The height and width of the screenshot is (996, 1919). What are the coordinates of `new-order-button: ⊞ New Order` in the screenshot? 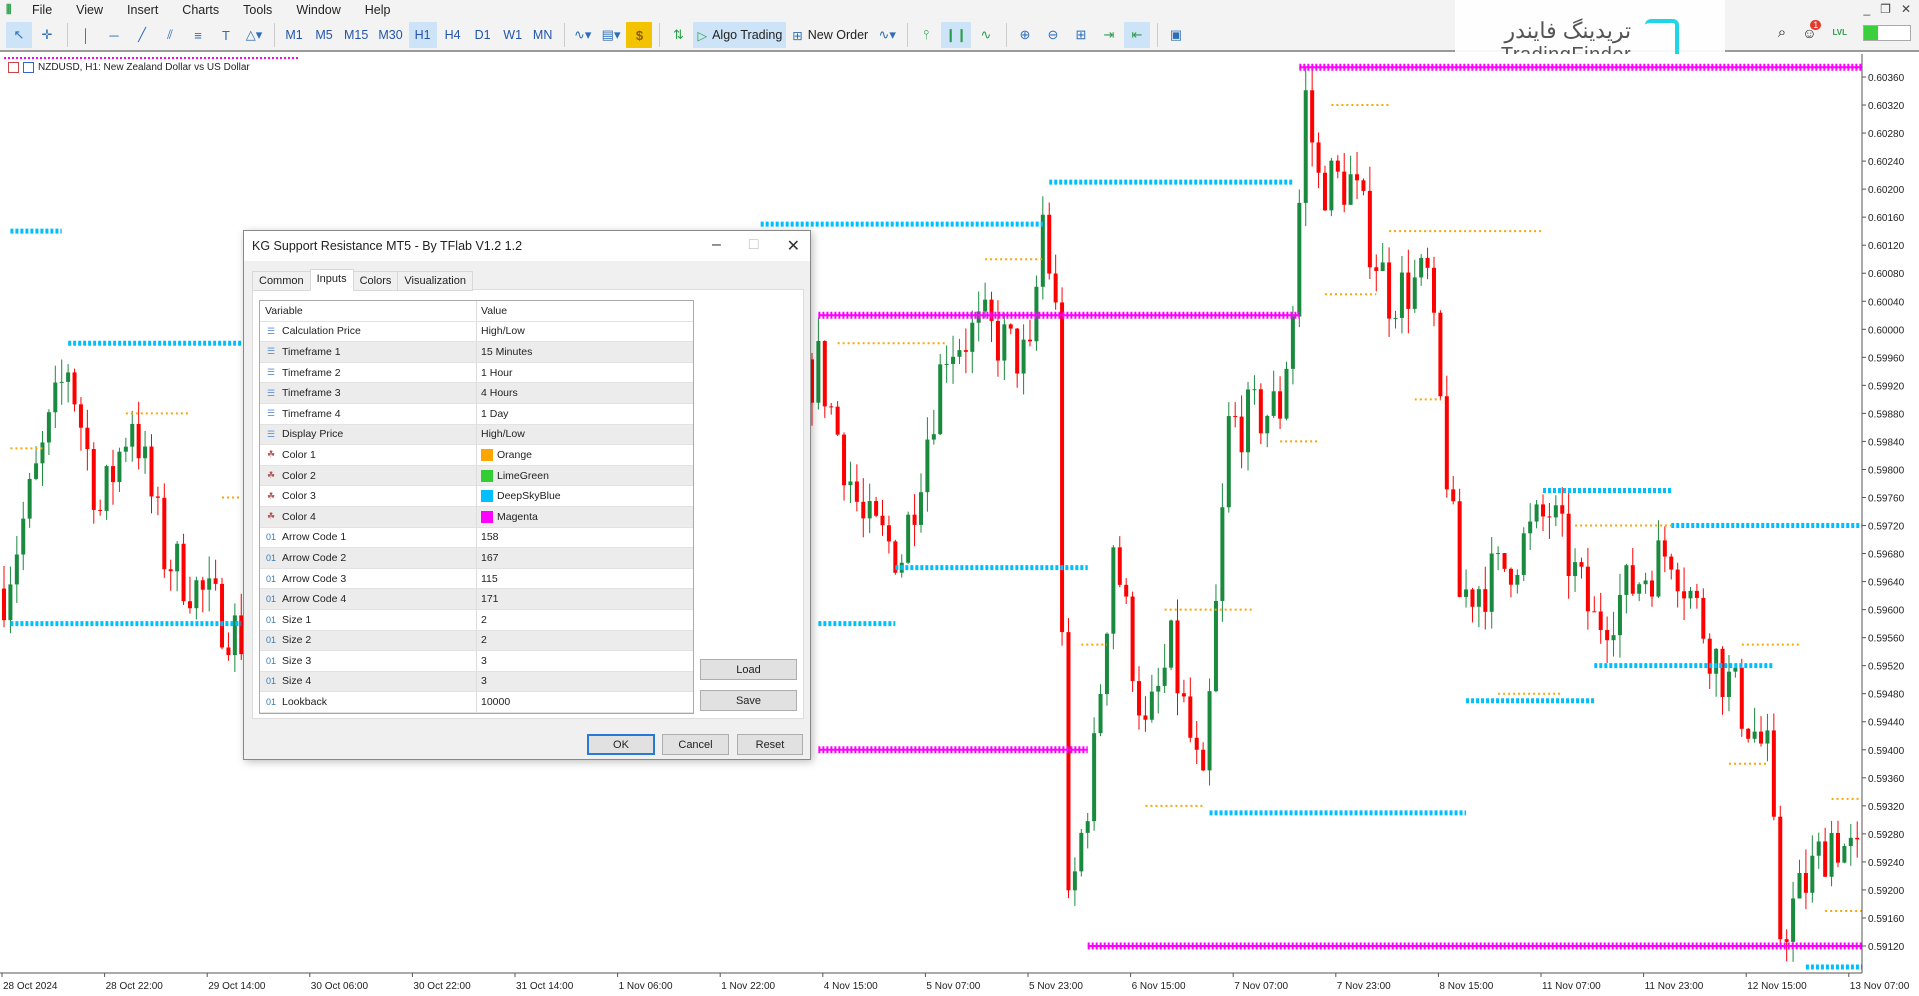 It's located at (830, 35).